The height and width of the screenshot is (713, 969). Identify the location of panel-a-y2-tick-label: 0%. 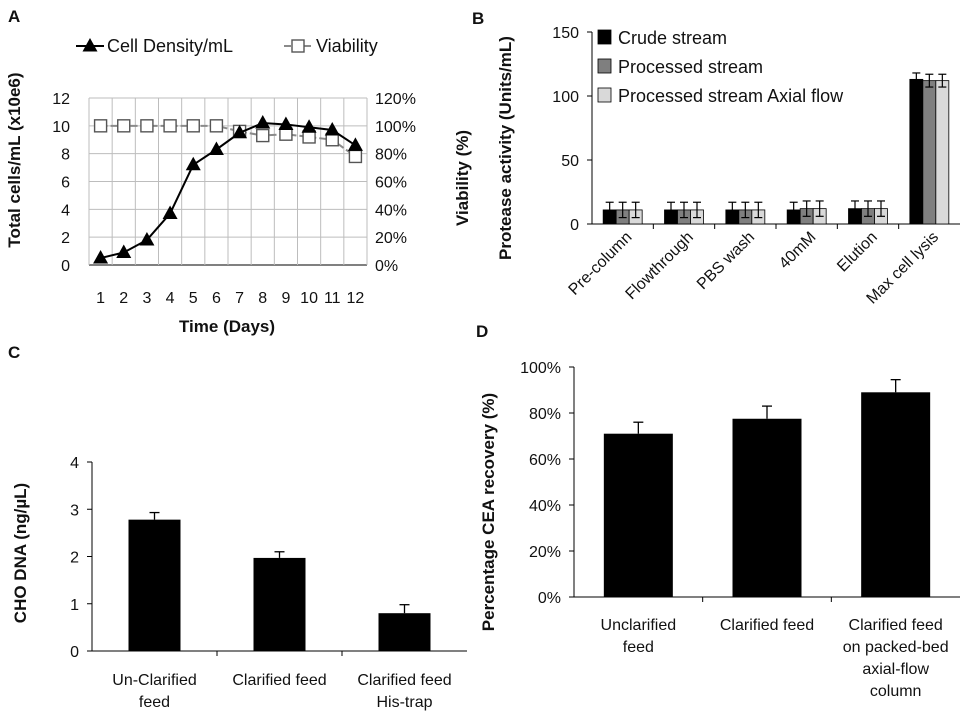
(386, 266).